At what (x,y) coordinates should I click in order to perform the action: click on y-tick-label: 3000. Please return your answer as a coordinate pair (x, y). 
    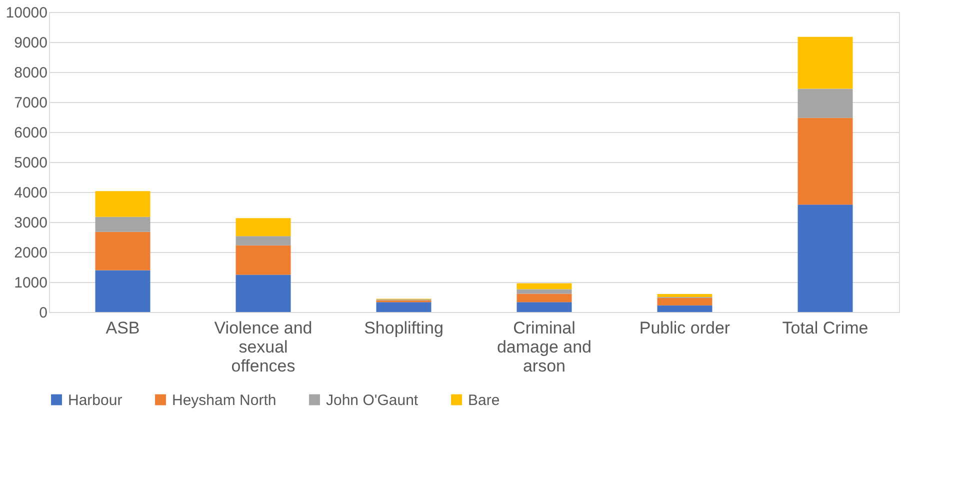
    Looking at the image, I should click on (31, 223).